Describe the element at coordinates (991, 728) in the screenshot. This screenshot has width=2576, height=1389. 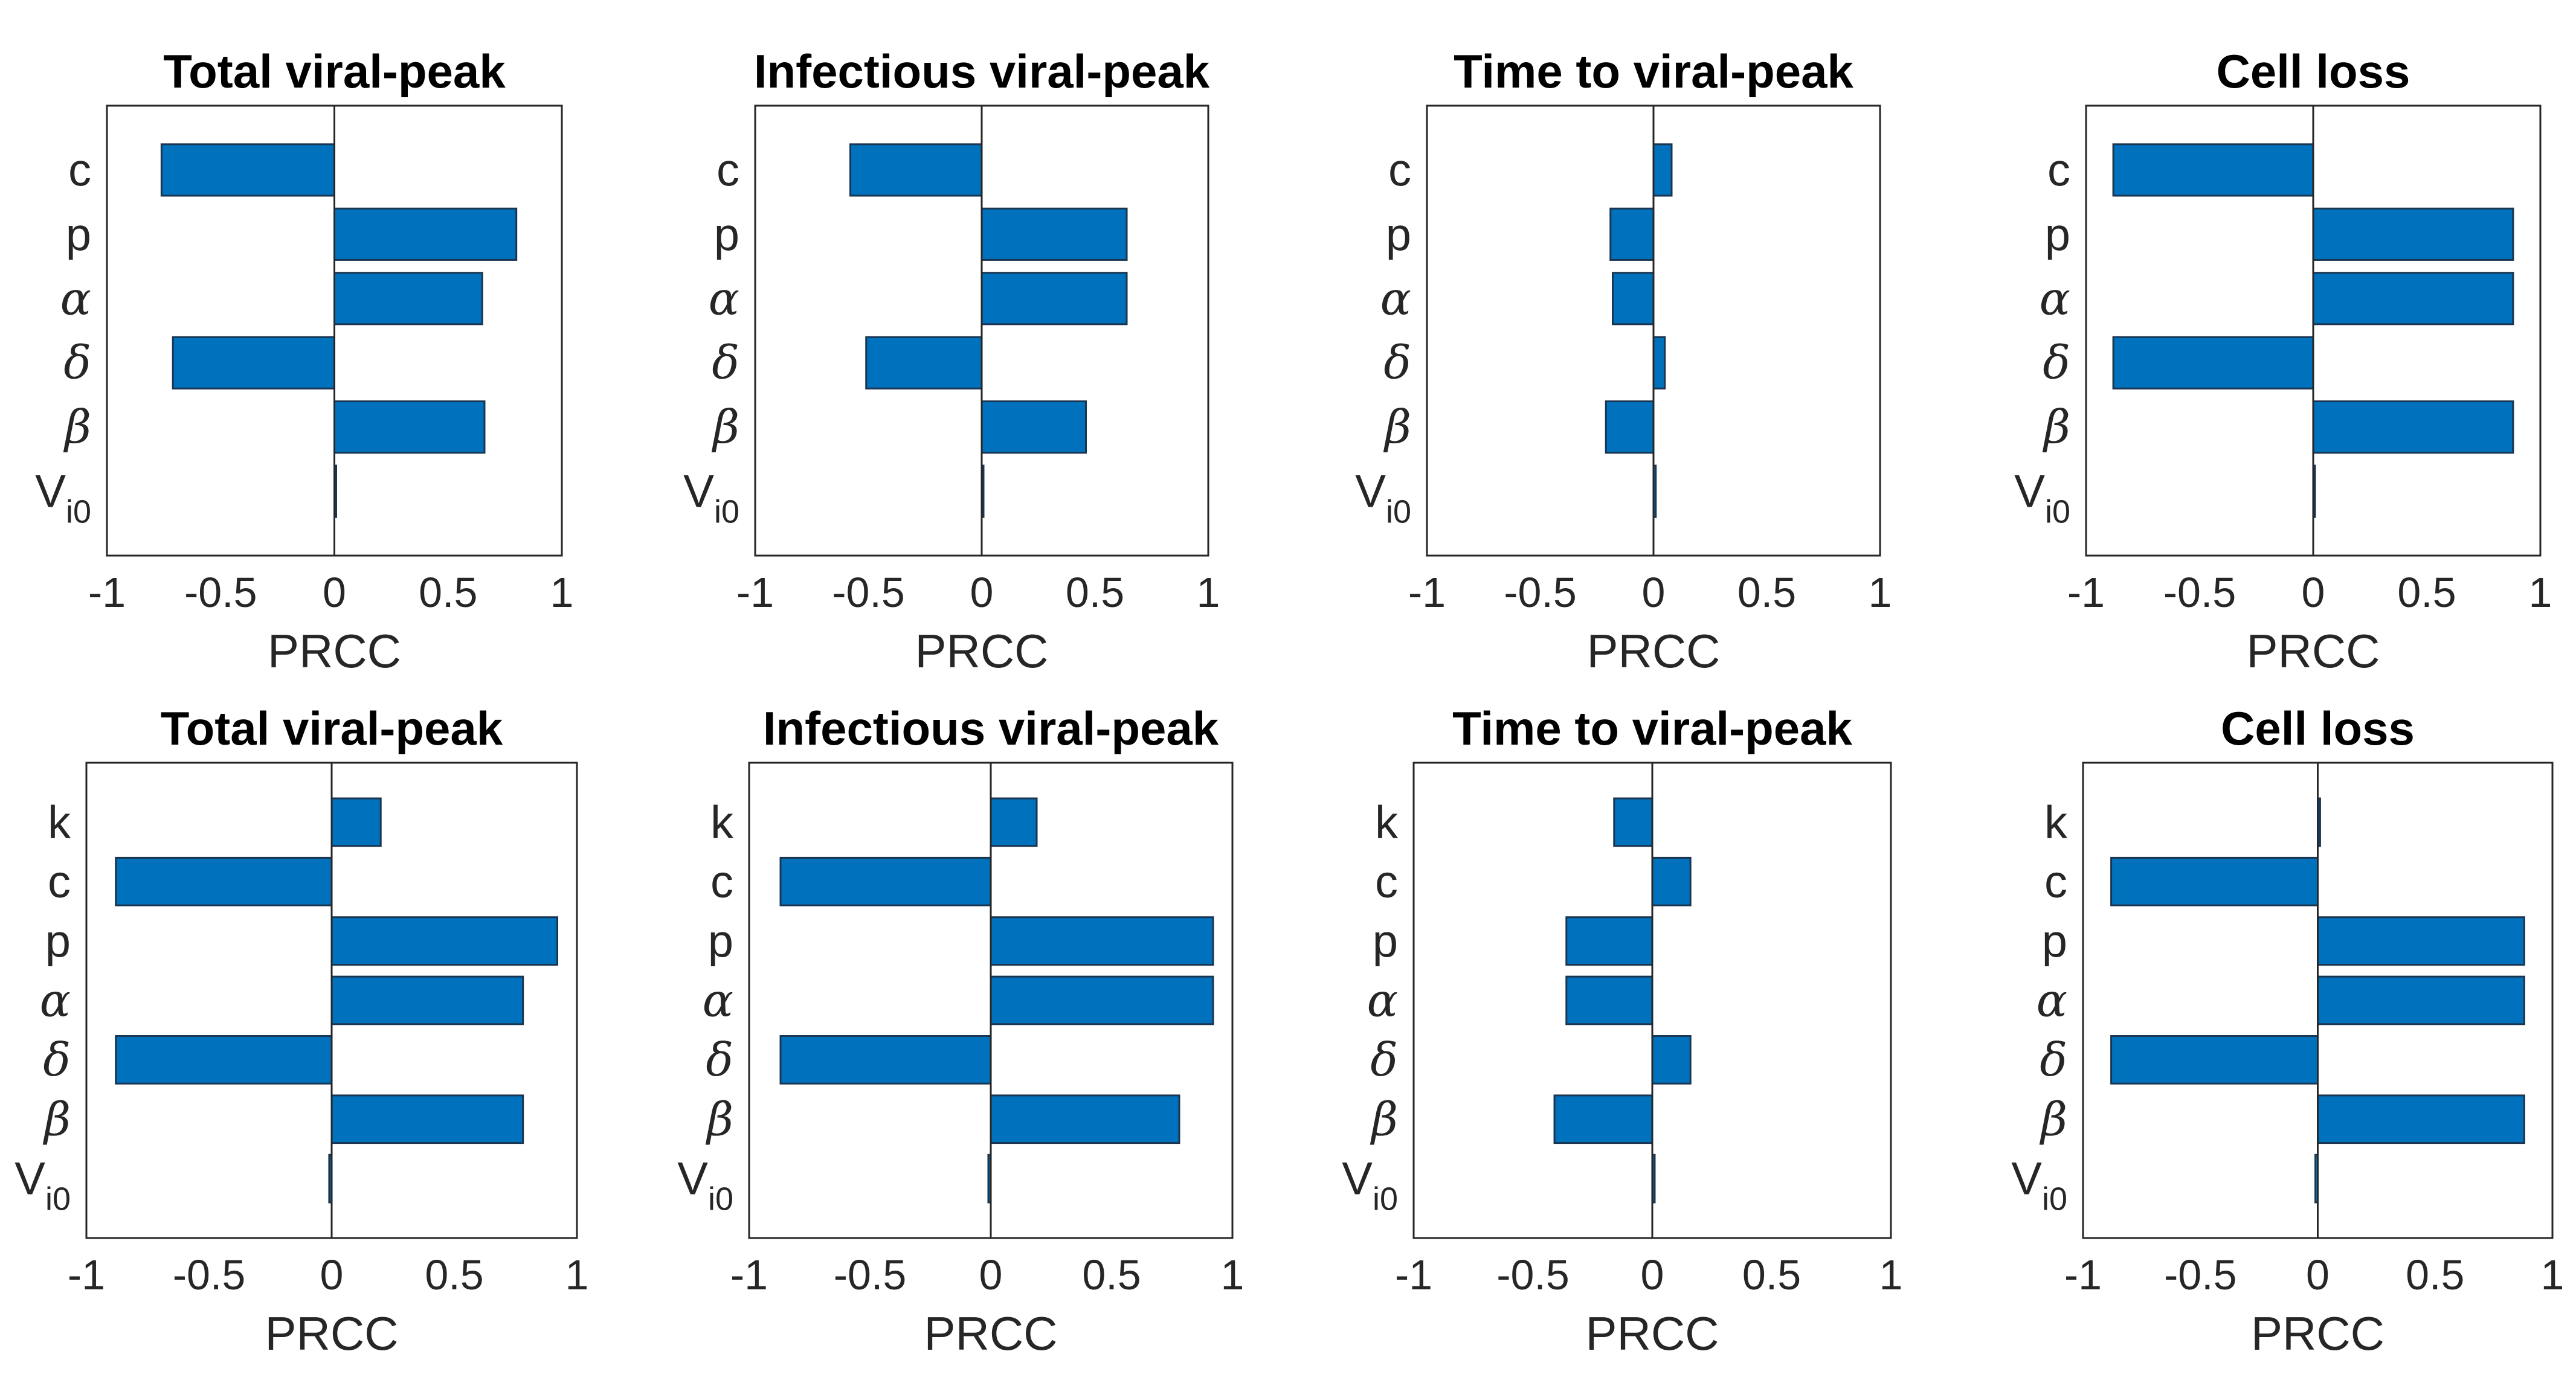
I see `chart-title: Infectious viral-peak` at that location.